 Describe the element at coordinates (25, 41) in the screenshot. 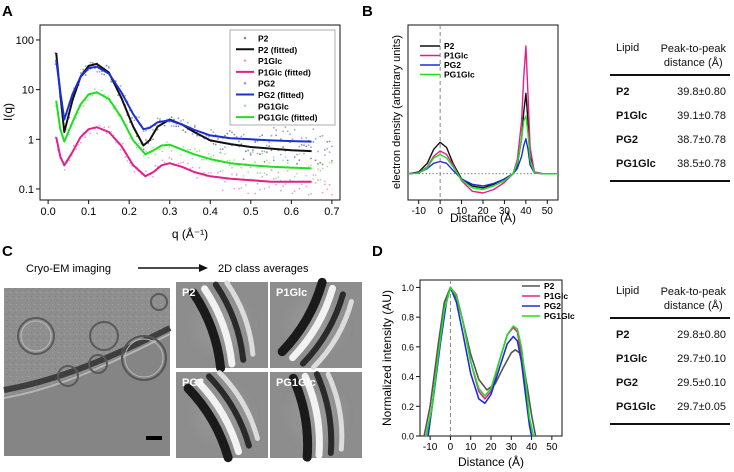

I see `panel-a-ytick-label-0: 100` at that location.